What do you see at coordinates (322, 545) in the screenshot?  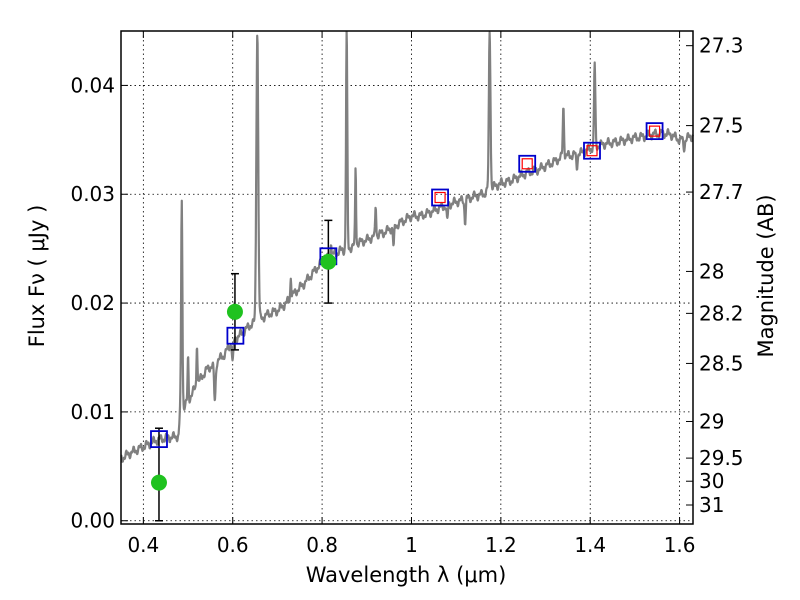 I see `x-tick-label: 0.8` at bounding box center [322, 545].